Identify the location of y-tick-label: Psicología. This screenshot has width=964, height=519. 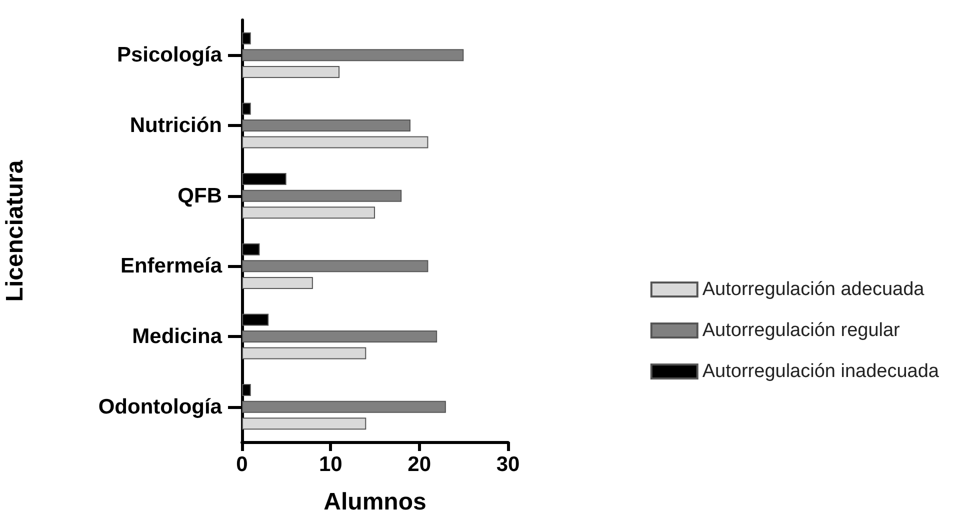
(169, 55).